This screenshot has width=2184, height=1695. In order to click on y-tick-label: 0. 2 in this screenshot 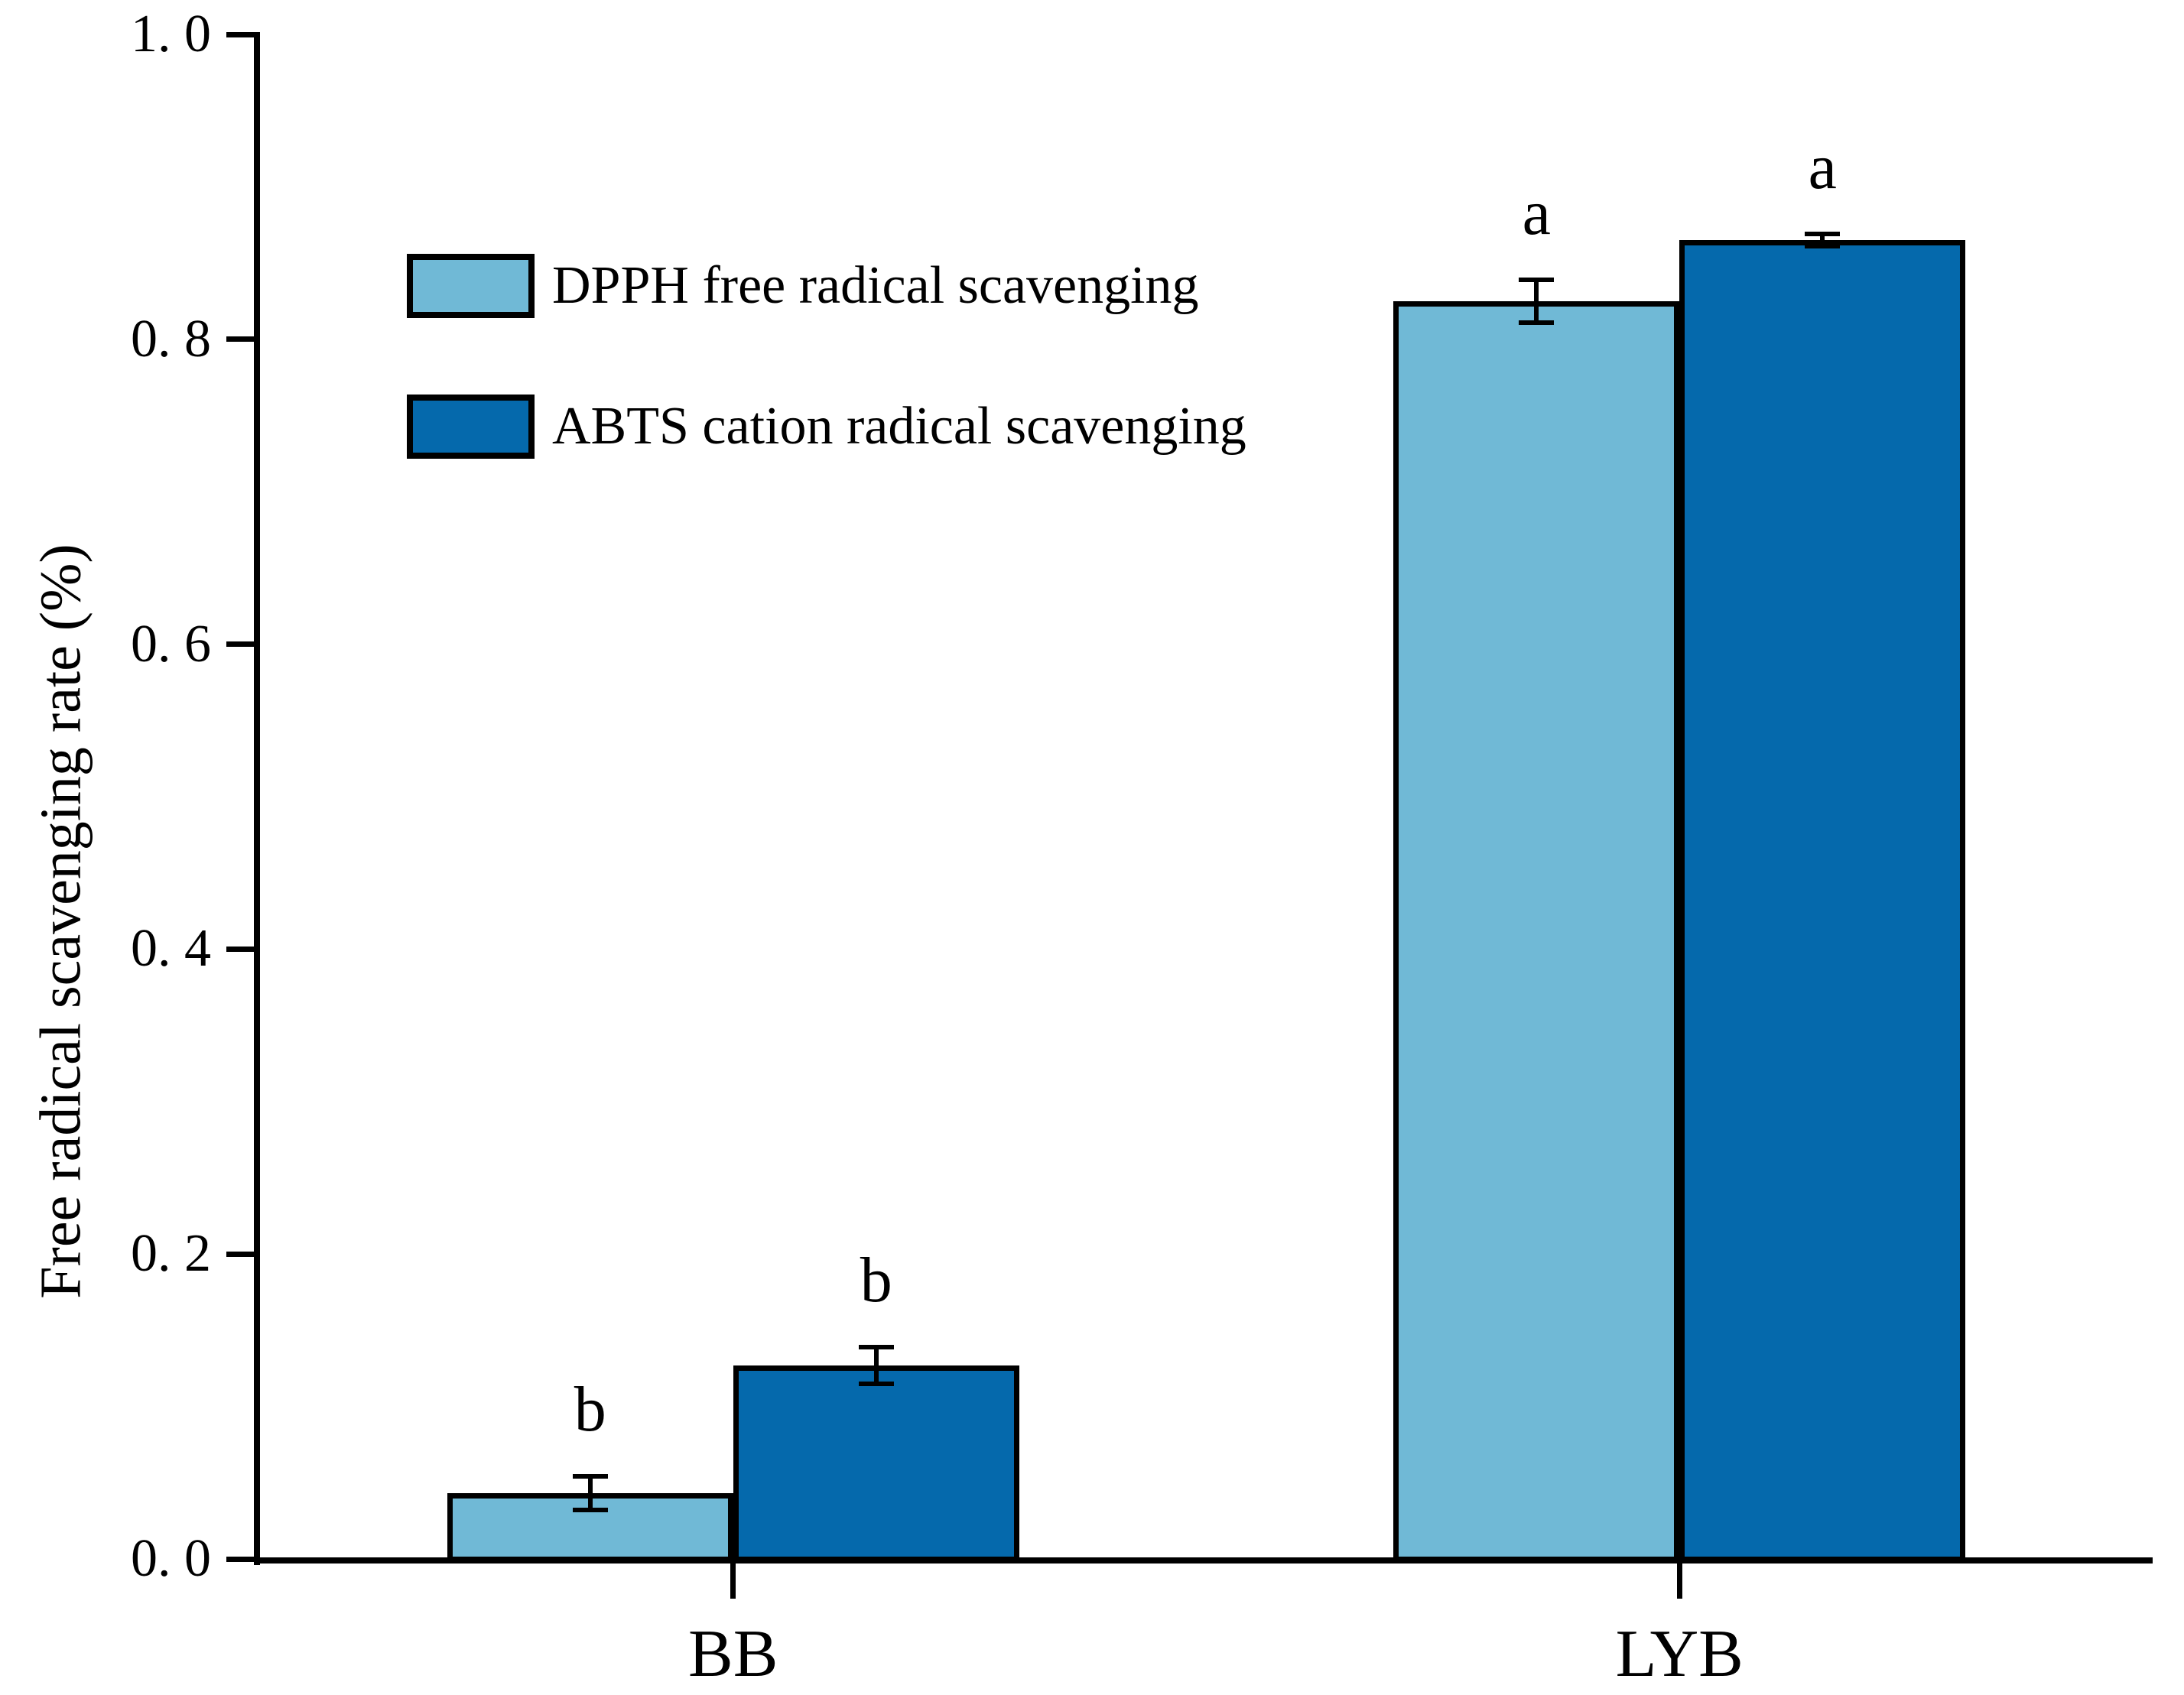, I will do `click(171, 1254)`.